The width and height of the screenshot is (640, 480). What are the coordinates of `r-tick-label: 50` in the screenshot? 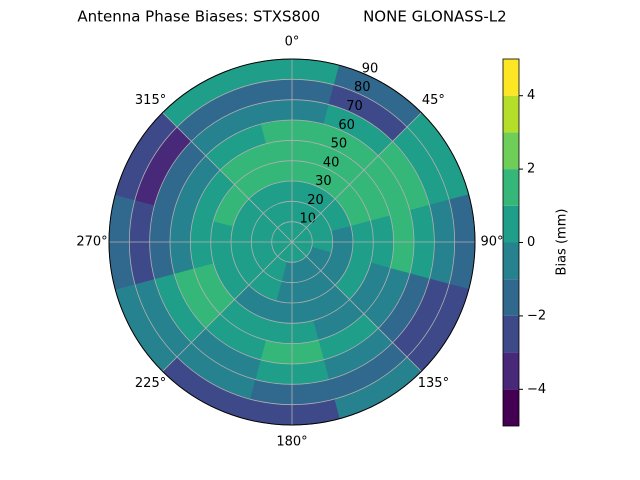 It's located at (339, 144).